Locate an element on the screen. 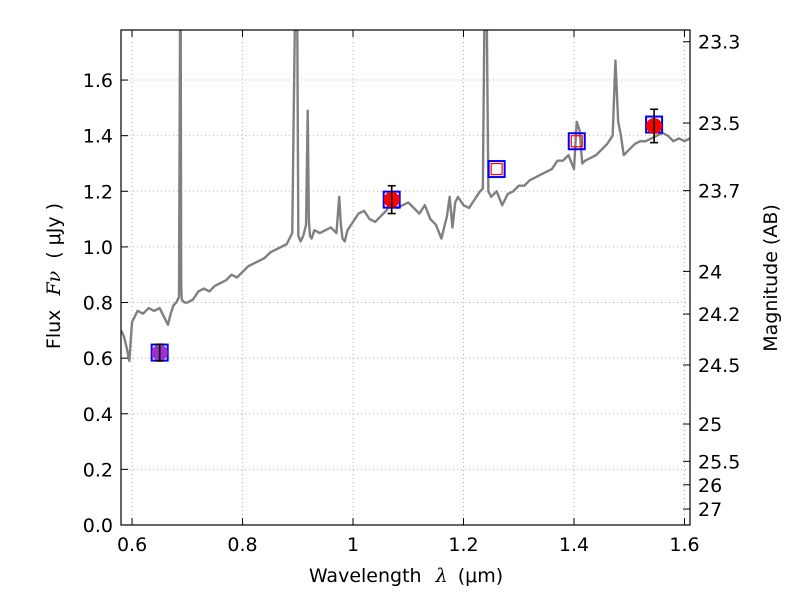 The height and width of the screenshot is (600, 800). y-tick-label: 0.8 is located at coordinates (98, 304).